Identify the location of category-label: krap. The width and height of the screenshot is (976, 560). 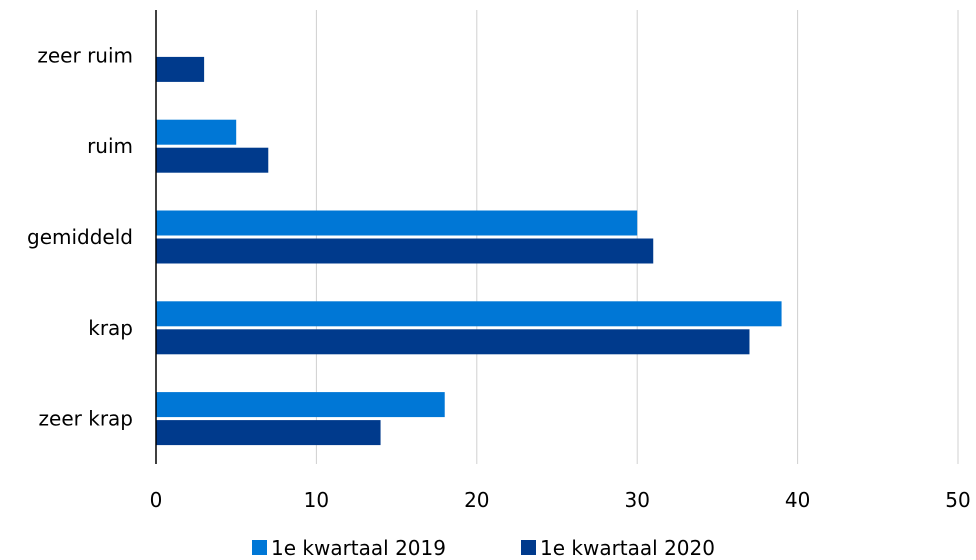
(110, 328).